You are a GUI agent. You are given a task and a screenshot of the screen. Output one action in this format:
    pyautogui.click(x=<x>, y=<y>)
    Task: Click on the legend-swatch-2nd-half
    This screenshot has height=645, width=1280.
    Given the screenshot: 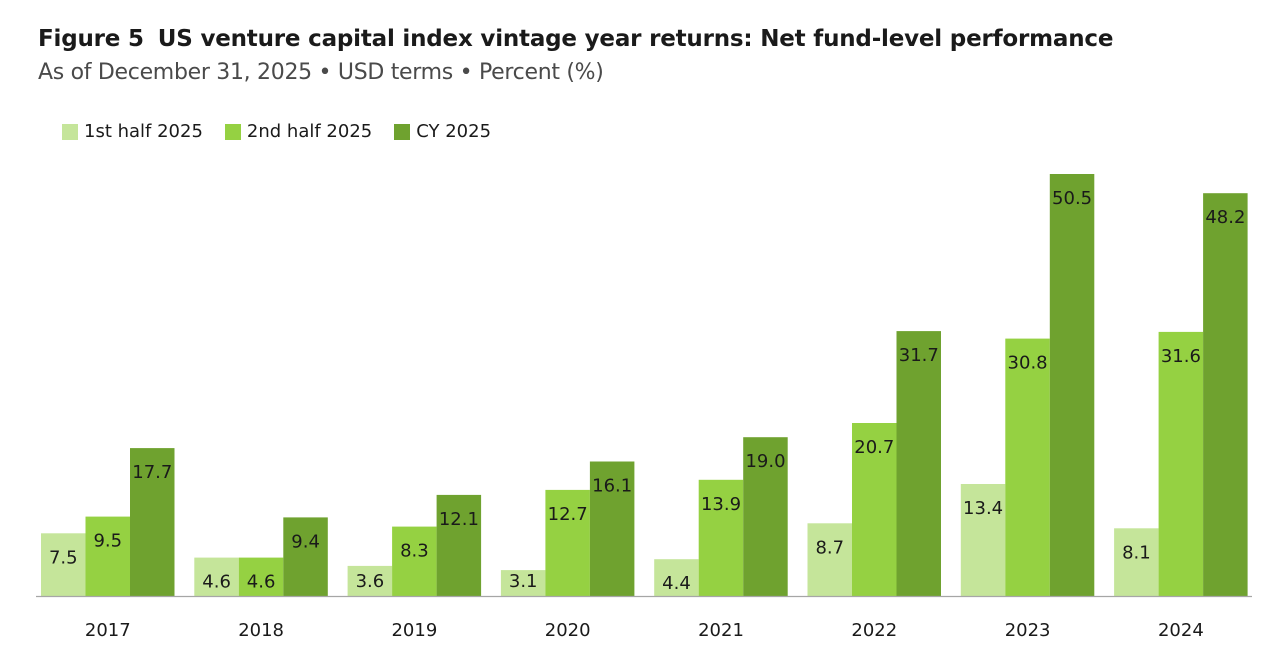 What is the action you would take?
    pyautogui.click(x=232, y=131)
    